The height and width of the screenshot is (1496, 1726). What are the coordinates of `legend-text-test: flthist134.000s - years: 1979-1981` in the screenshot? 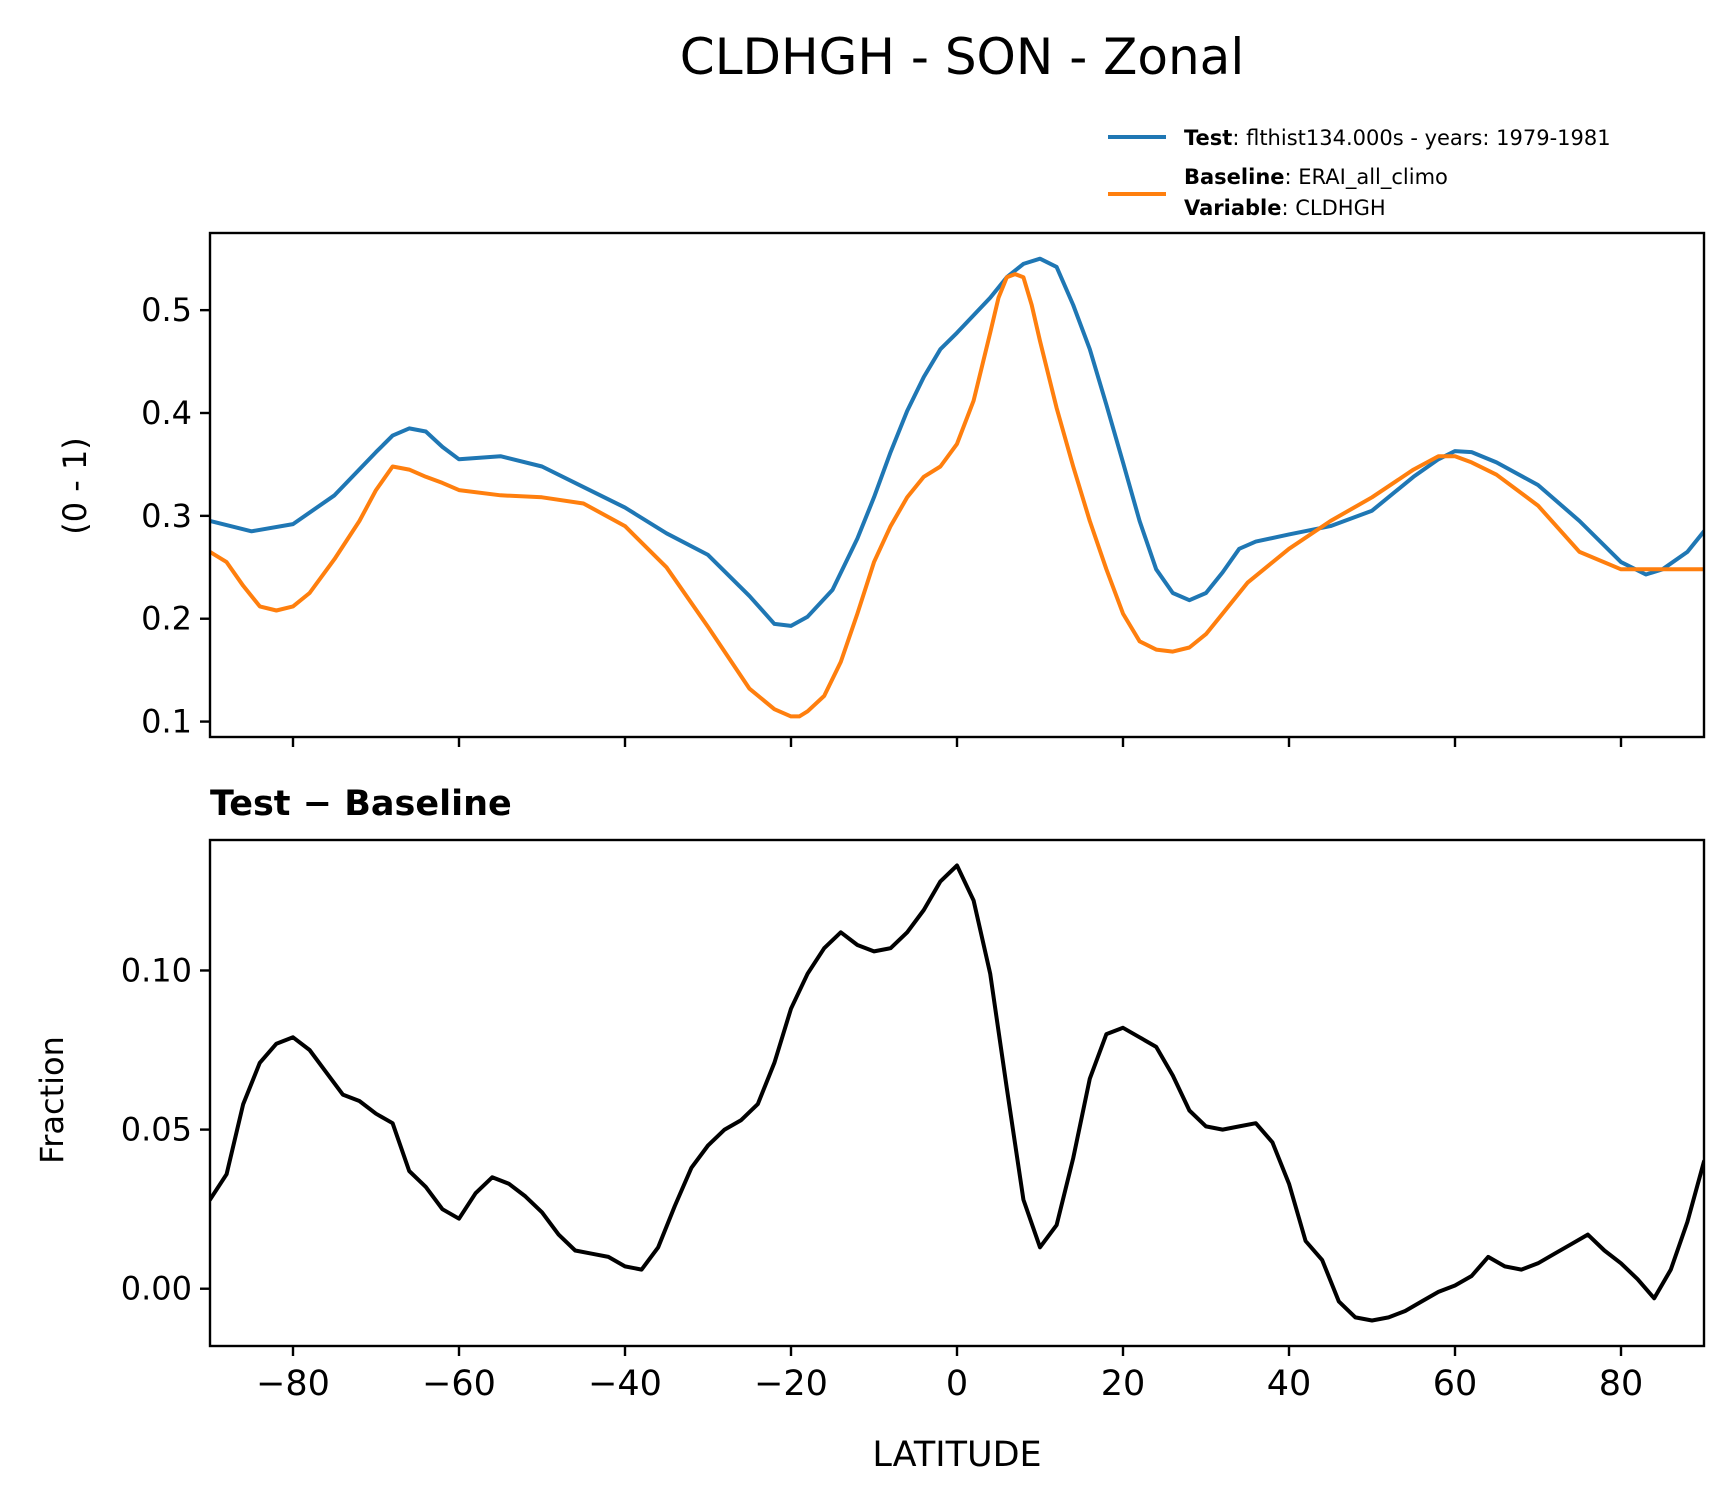 It's located at (1428, 138).